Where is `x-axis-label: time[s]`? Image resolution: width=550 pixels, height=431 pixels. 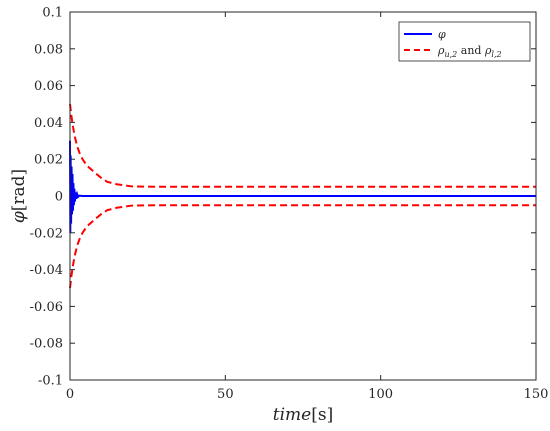
x-axis-label: time[s] is located at coordinates (303, 415).